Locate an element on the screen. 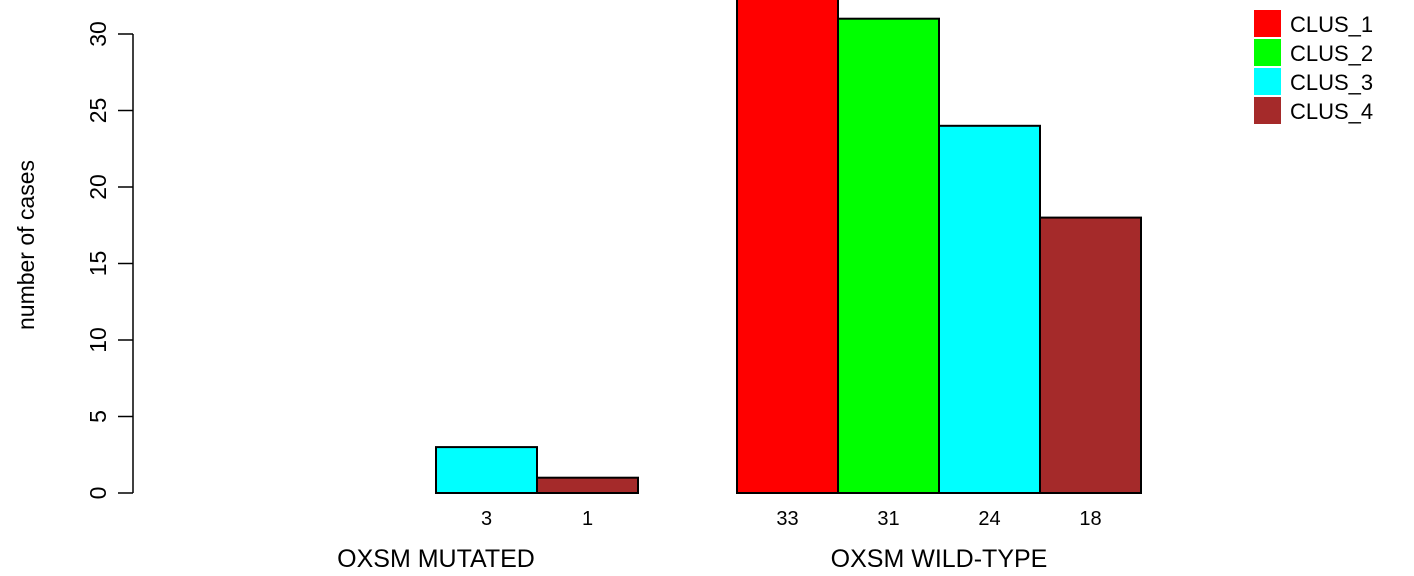  y-tick-label: 30 is located at coordinates (98, 34).